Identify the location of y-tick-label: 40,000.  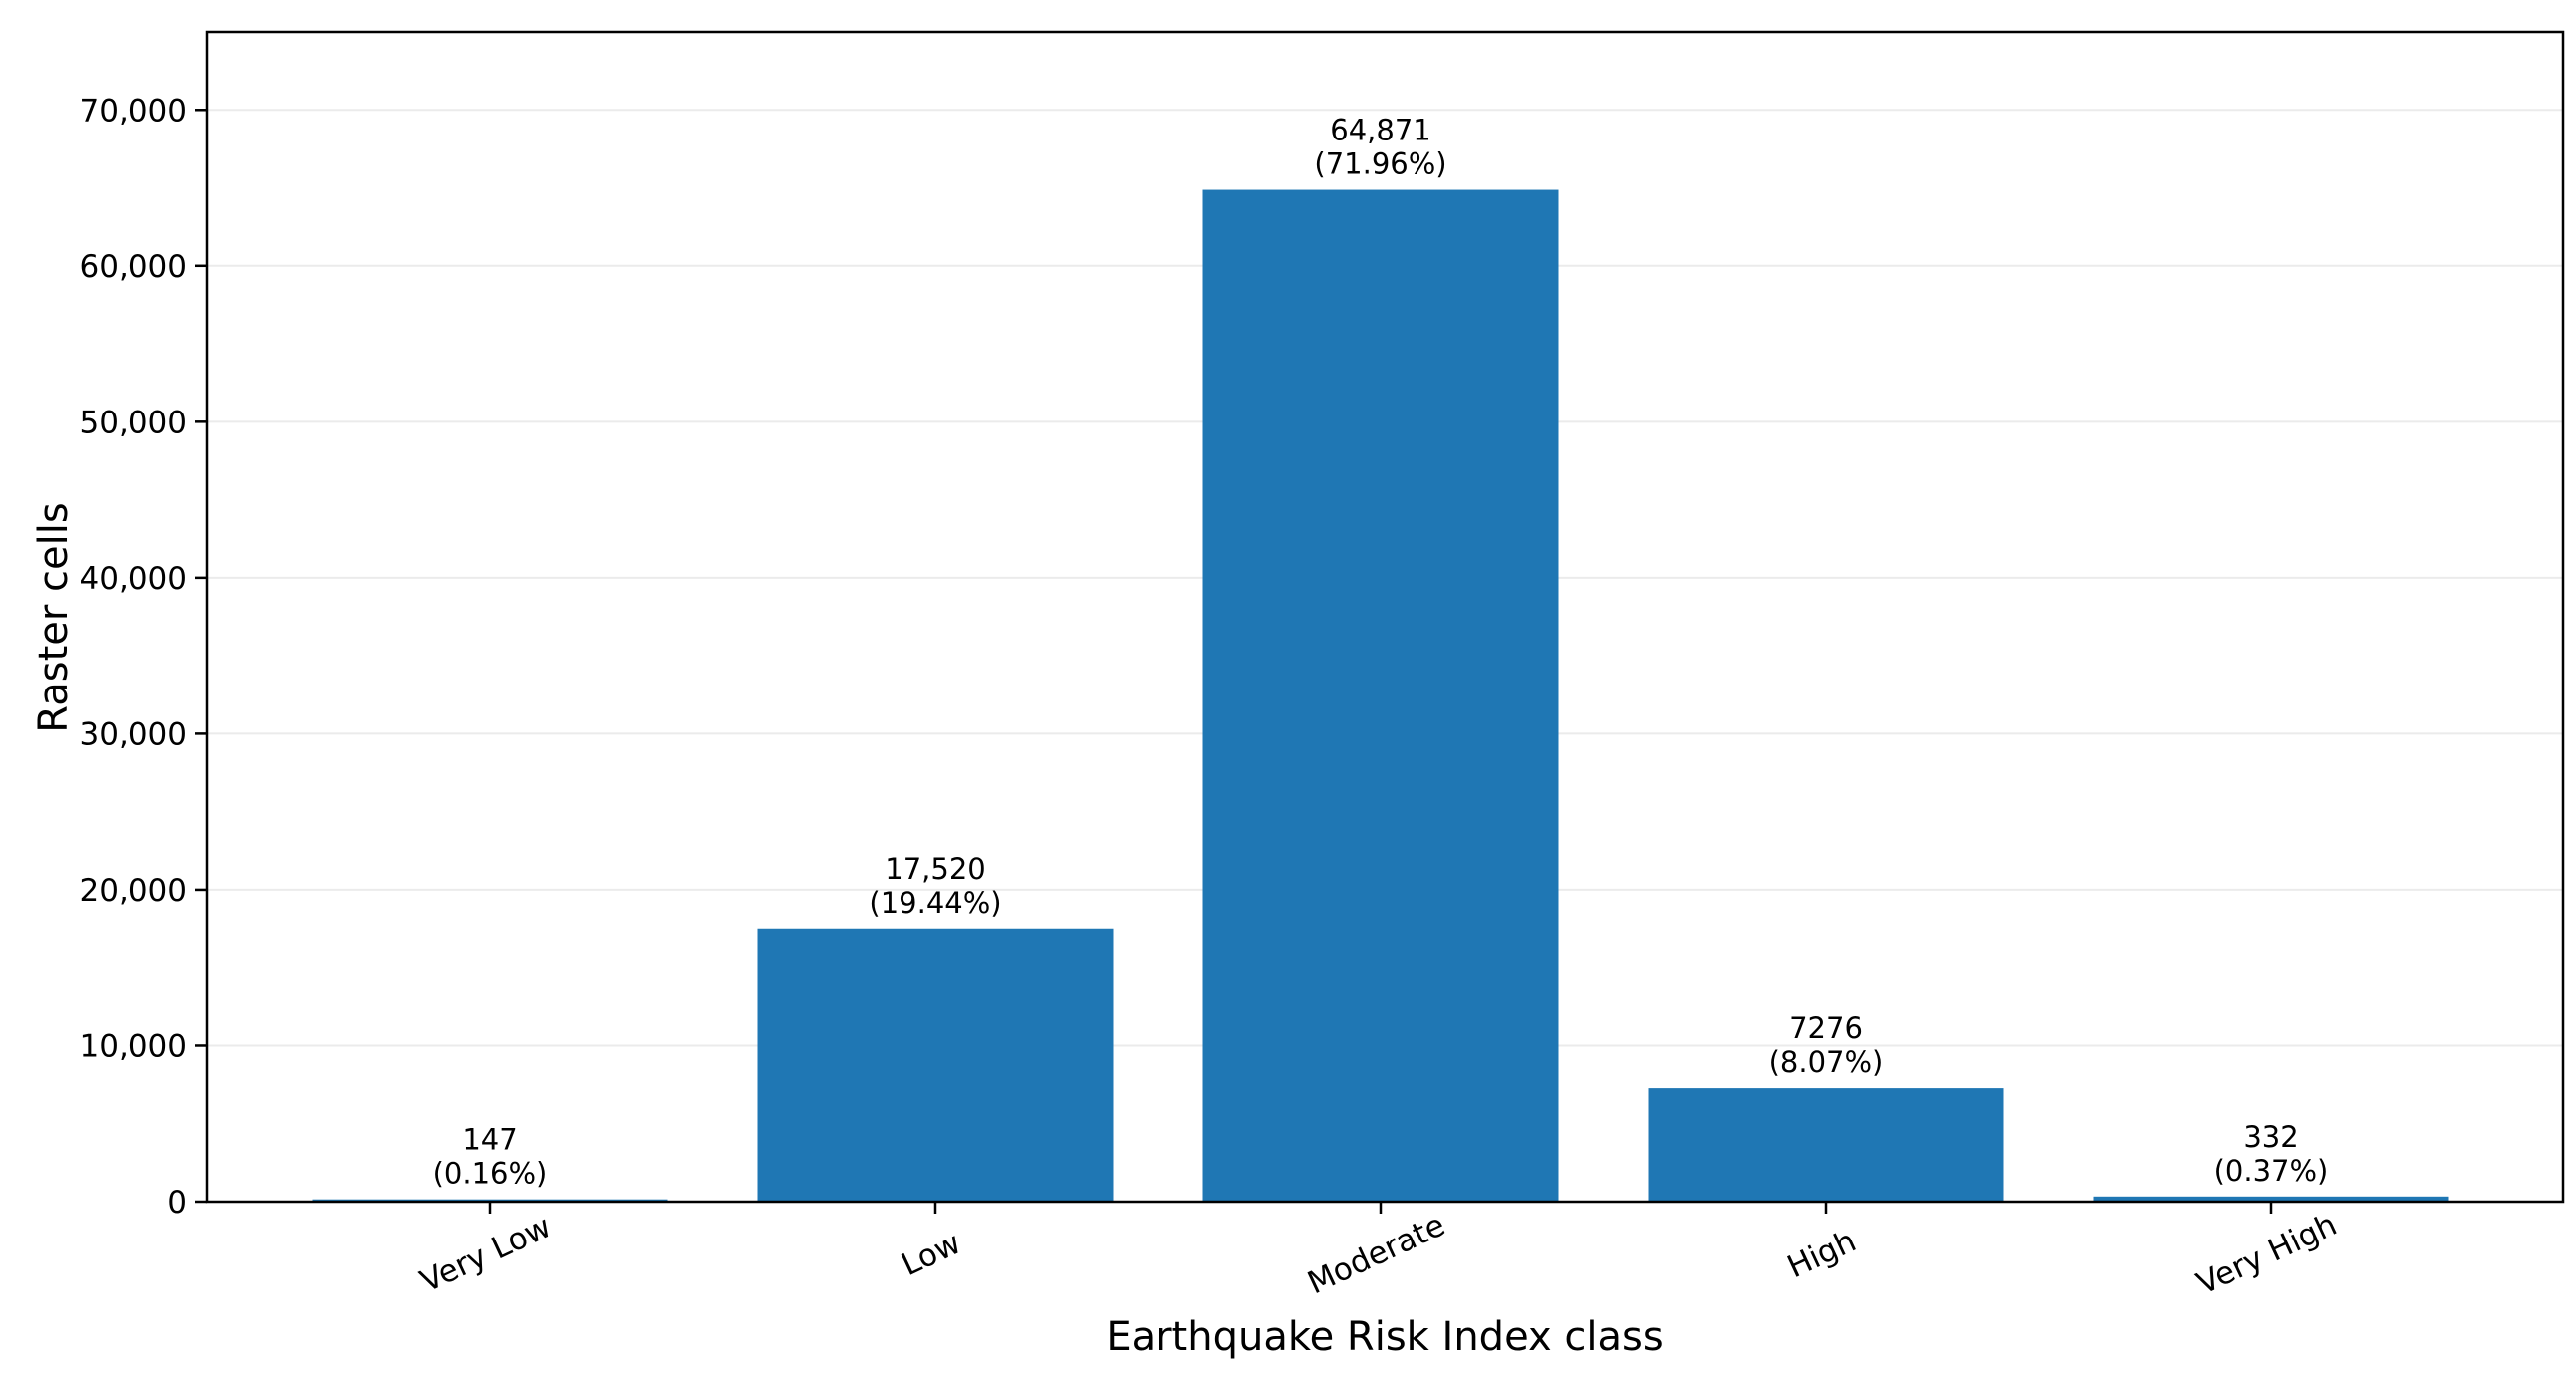
(133, 579).